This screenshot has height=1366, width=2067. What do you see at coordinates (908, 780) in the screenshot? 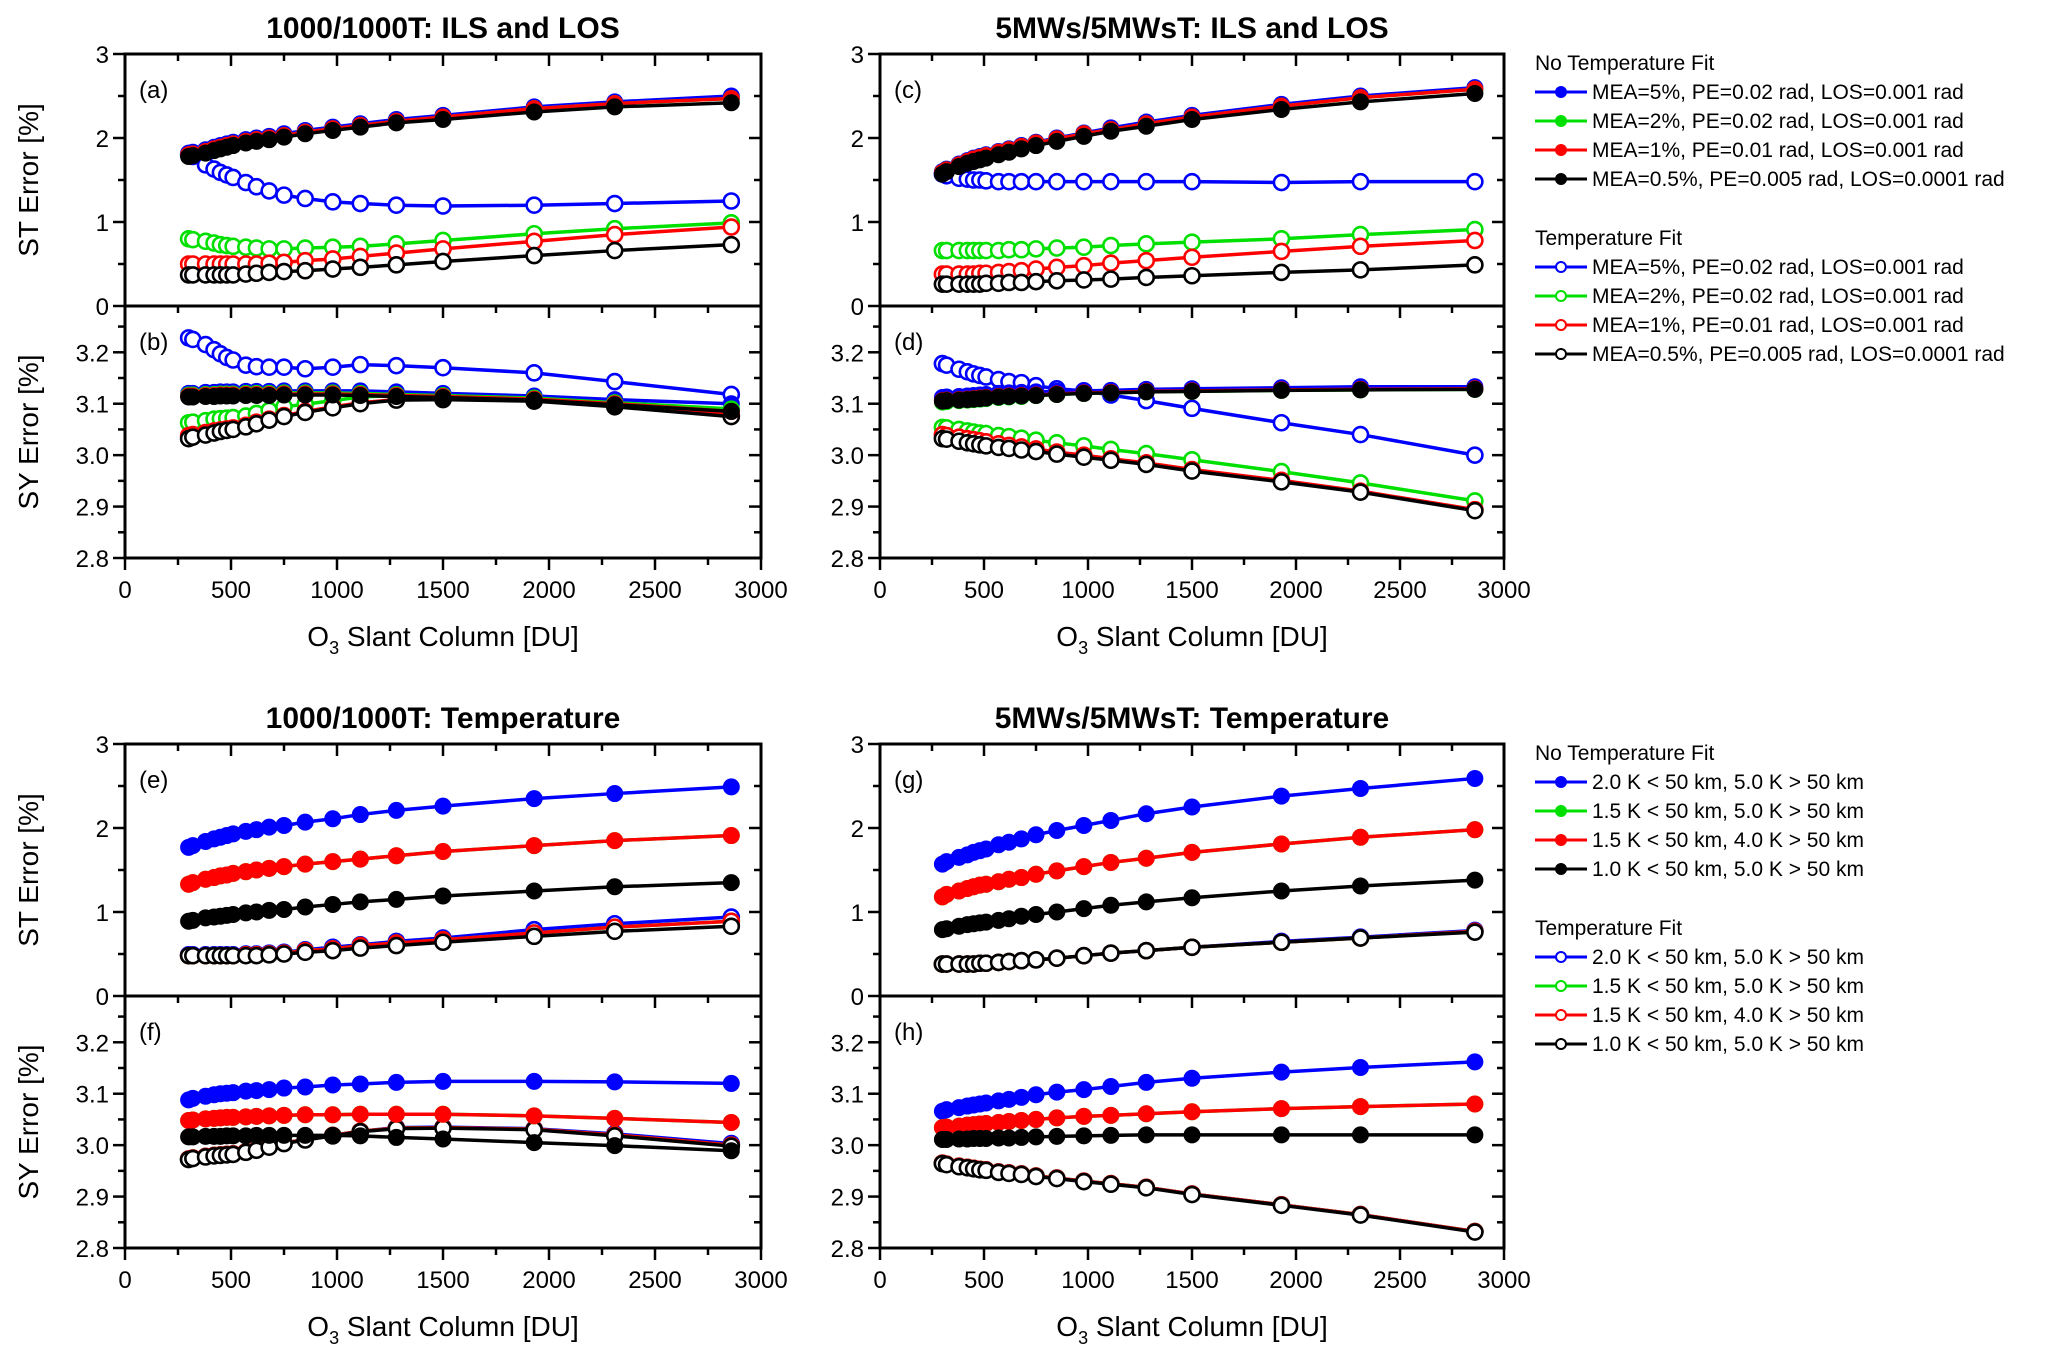
I see `panel-label: (g)` at bounding box center [908, 780].